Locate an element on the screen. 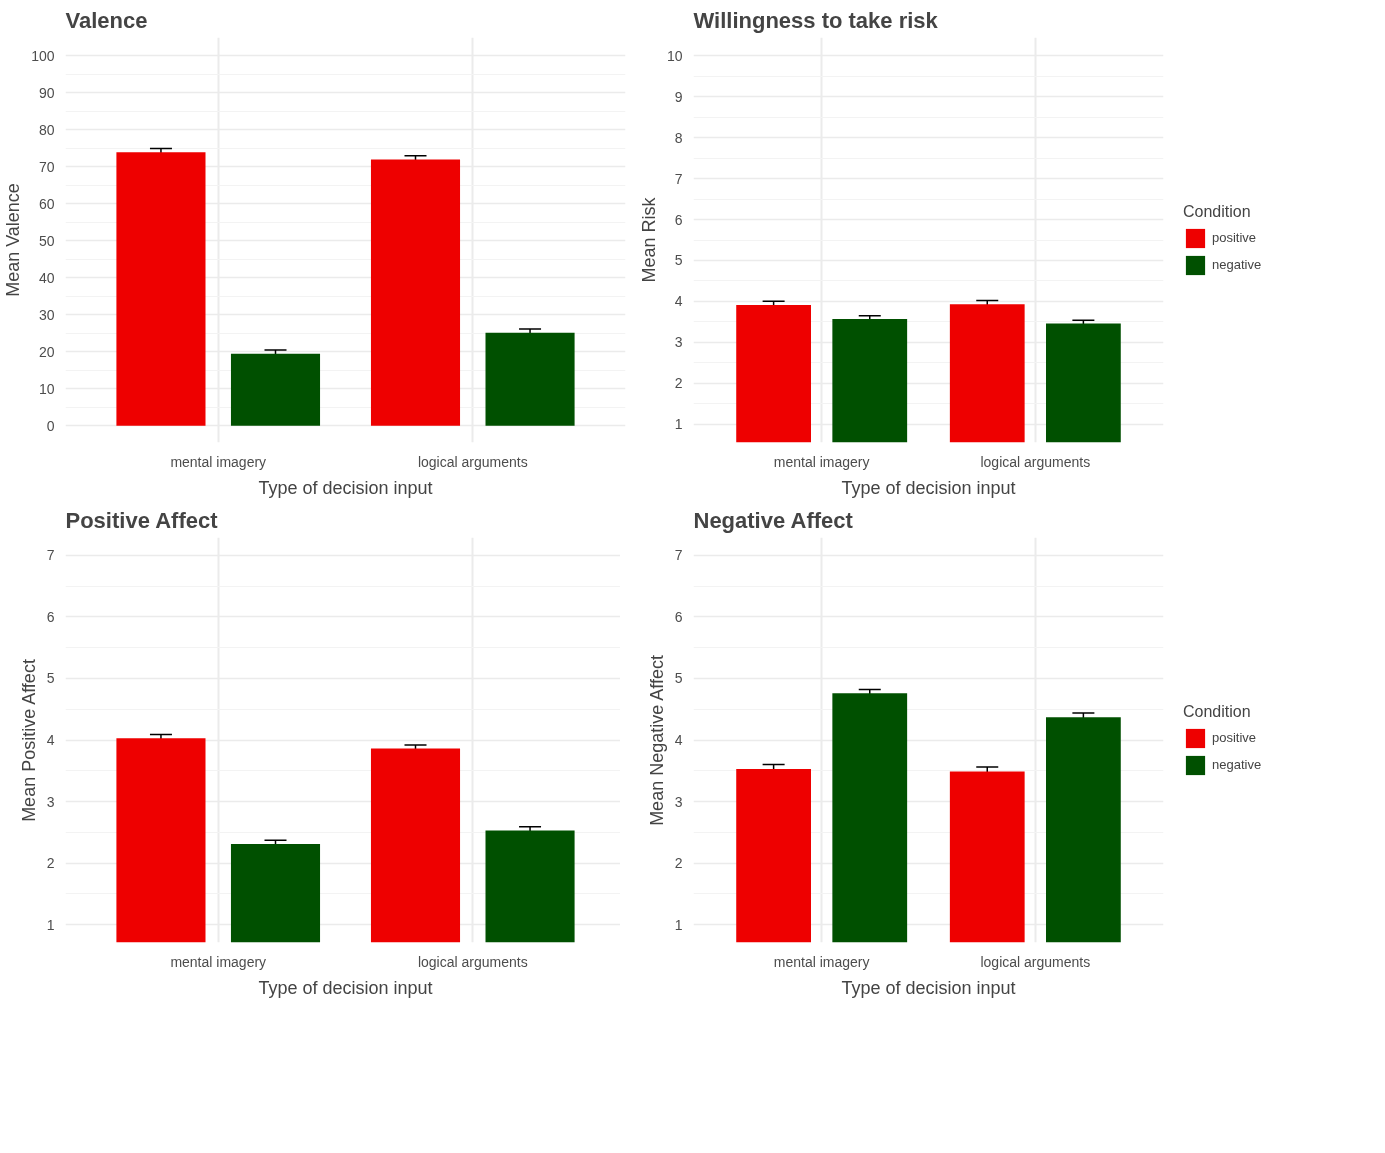 The height and width of the screenshot is (1153, 1385). chart-title: Willingness to take risk is located at coordinates (816, 20).